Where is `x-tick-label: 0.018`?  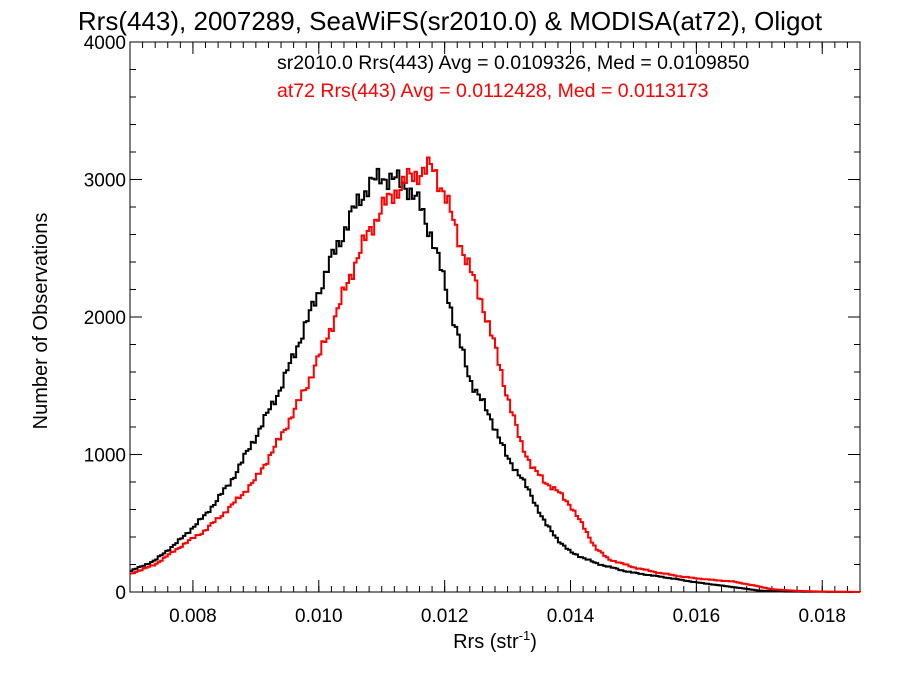
x-tick-label: 0.018 is located at coordinates (822, 616).